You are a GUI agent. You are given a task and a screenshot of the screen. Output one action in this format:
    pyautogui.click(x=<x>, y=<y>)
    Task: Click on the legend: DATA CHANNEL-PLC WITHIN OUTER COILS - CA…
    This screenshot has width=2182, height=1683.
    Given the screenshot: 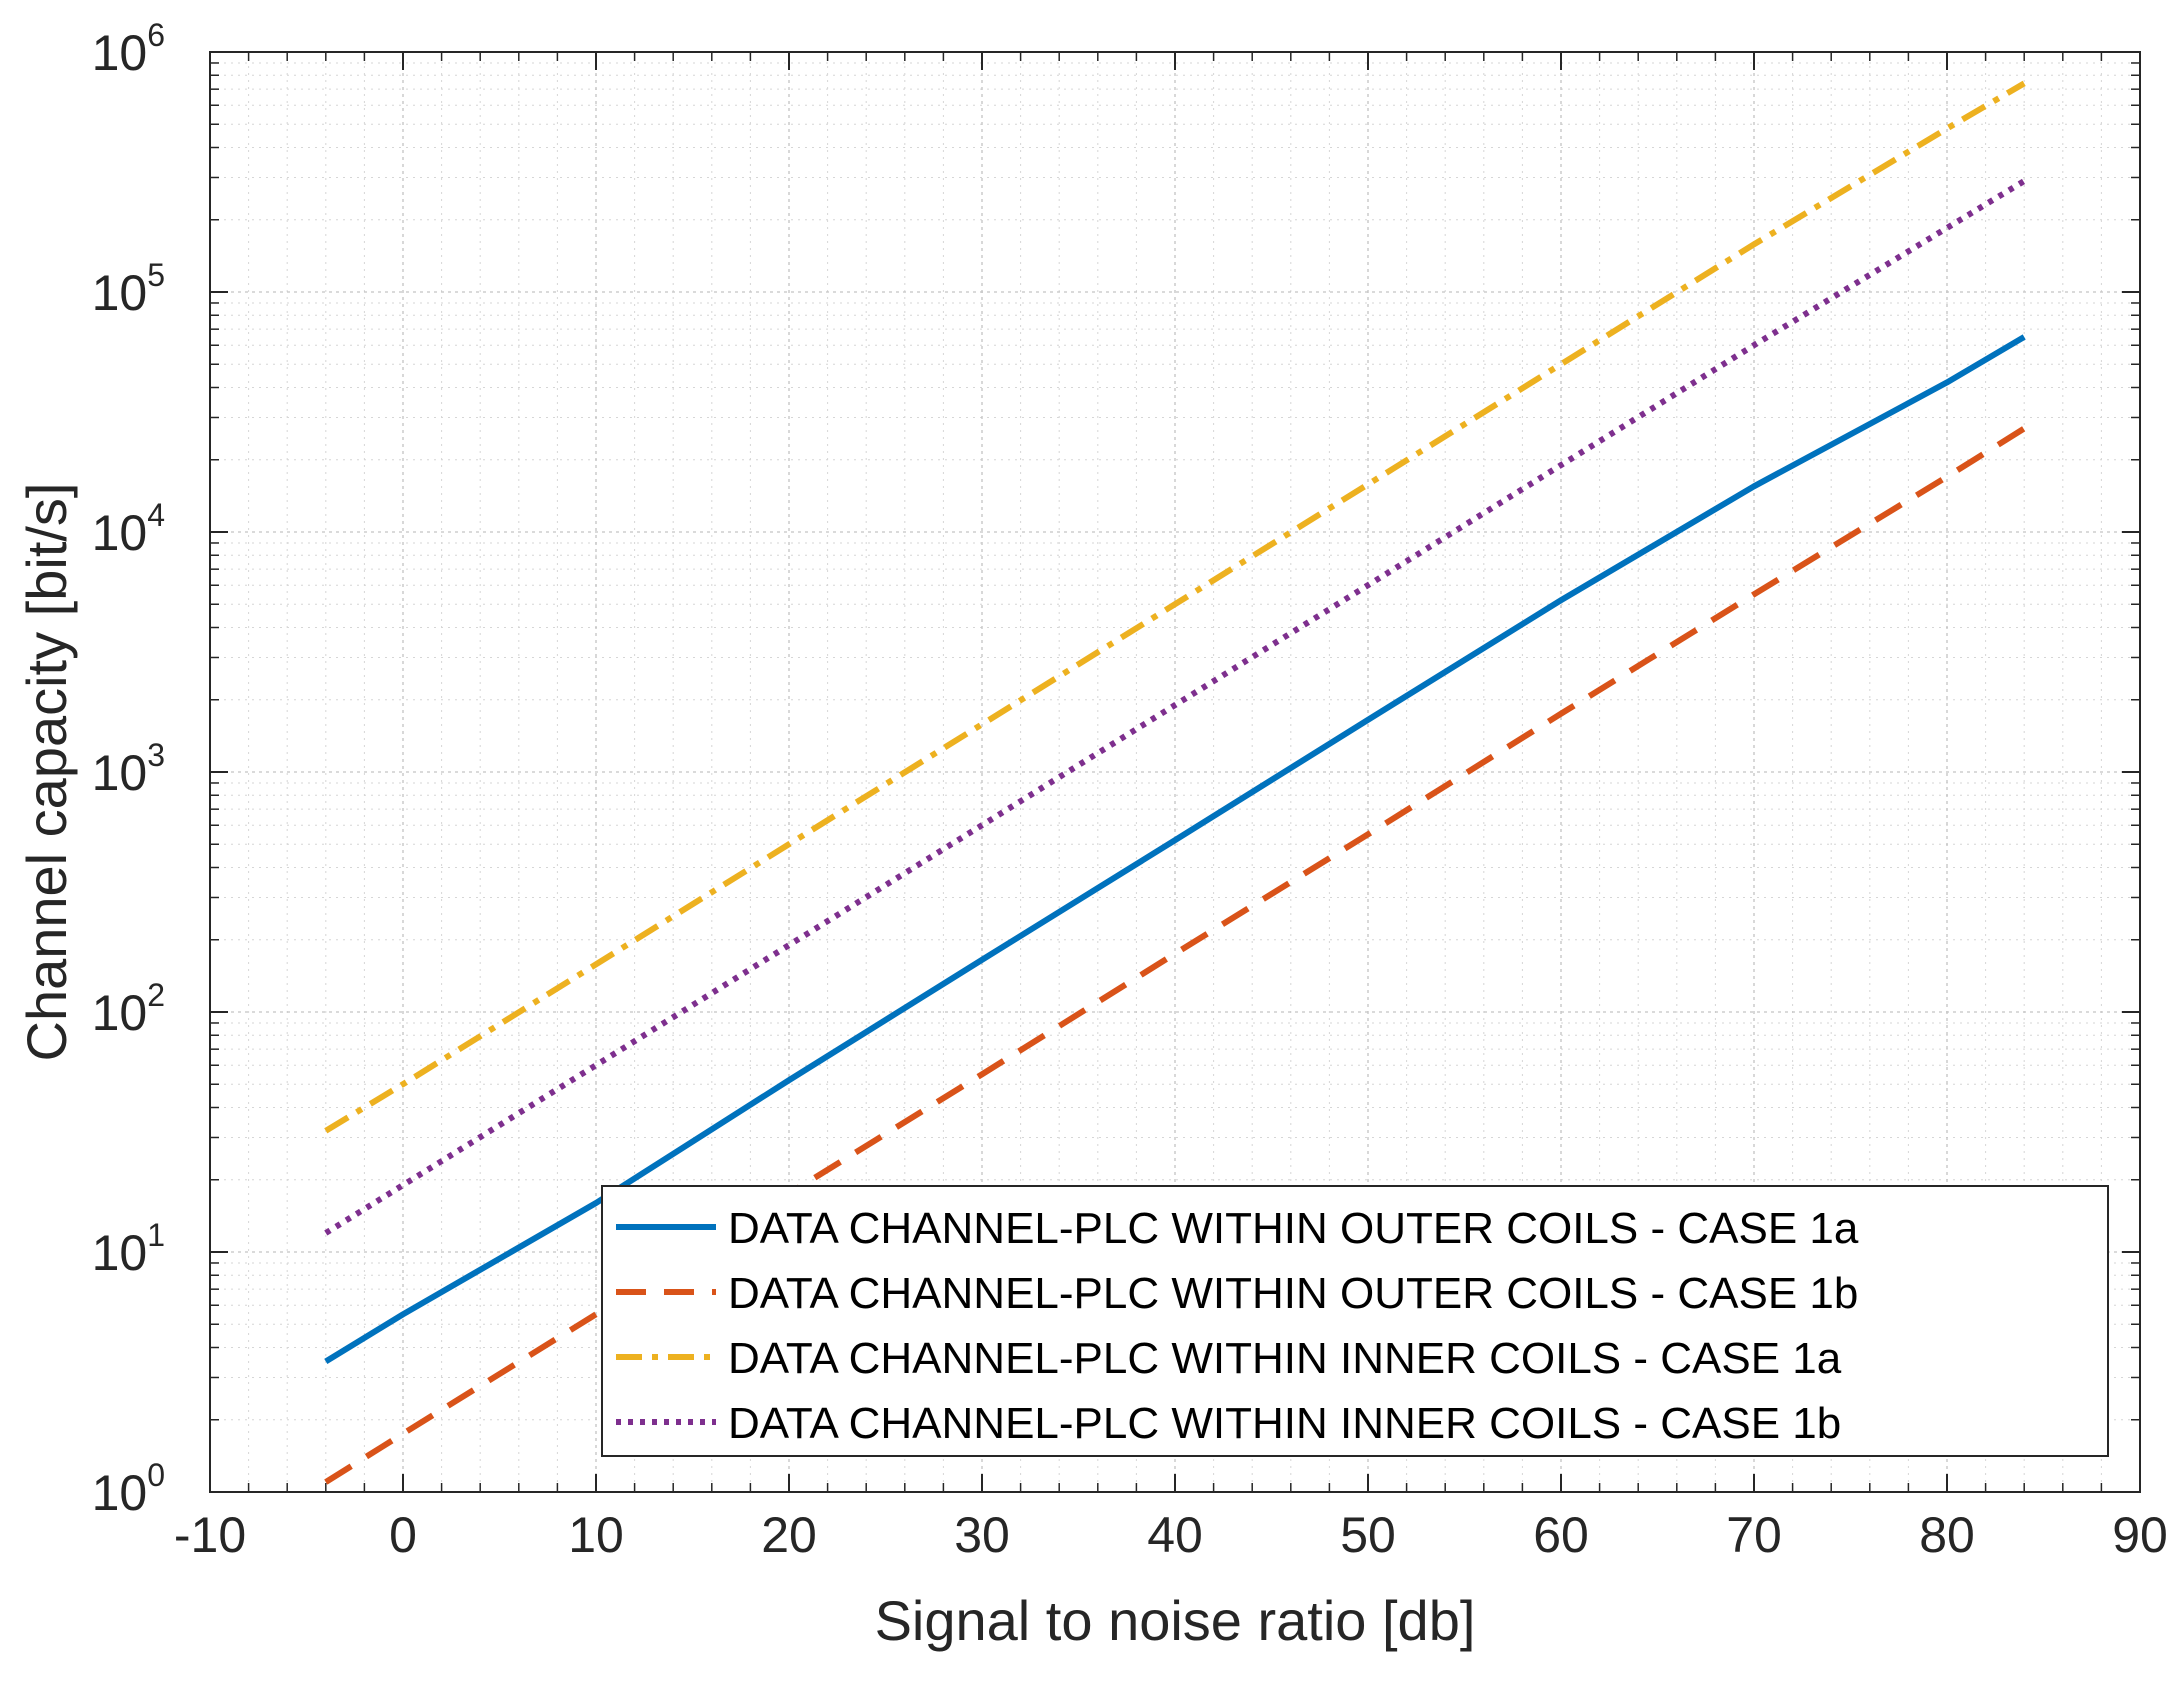 What is the action you would take?
    pyautogui.click(x=1355, y=1321)
    